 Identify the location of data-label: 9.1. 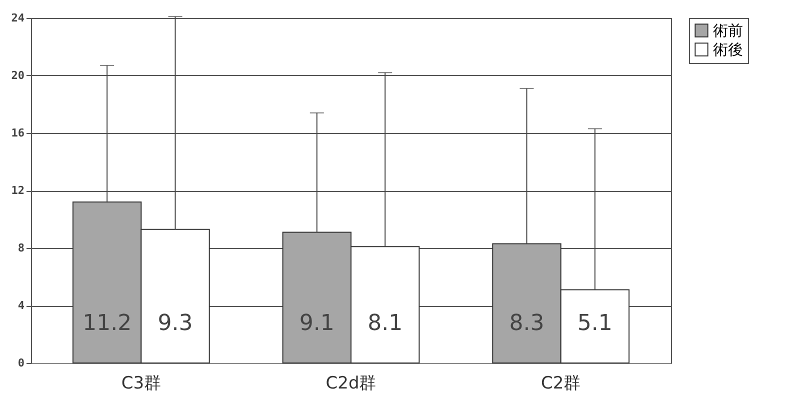
(316, 323).